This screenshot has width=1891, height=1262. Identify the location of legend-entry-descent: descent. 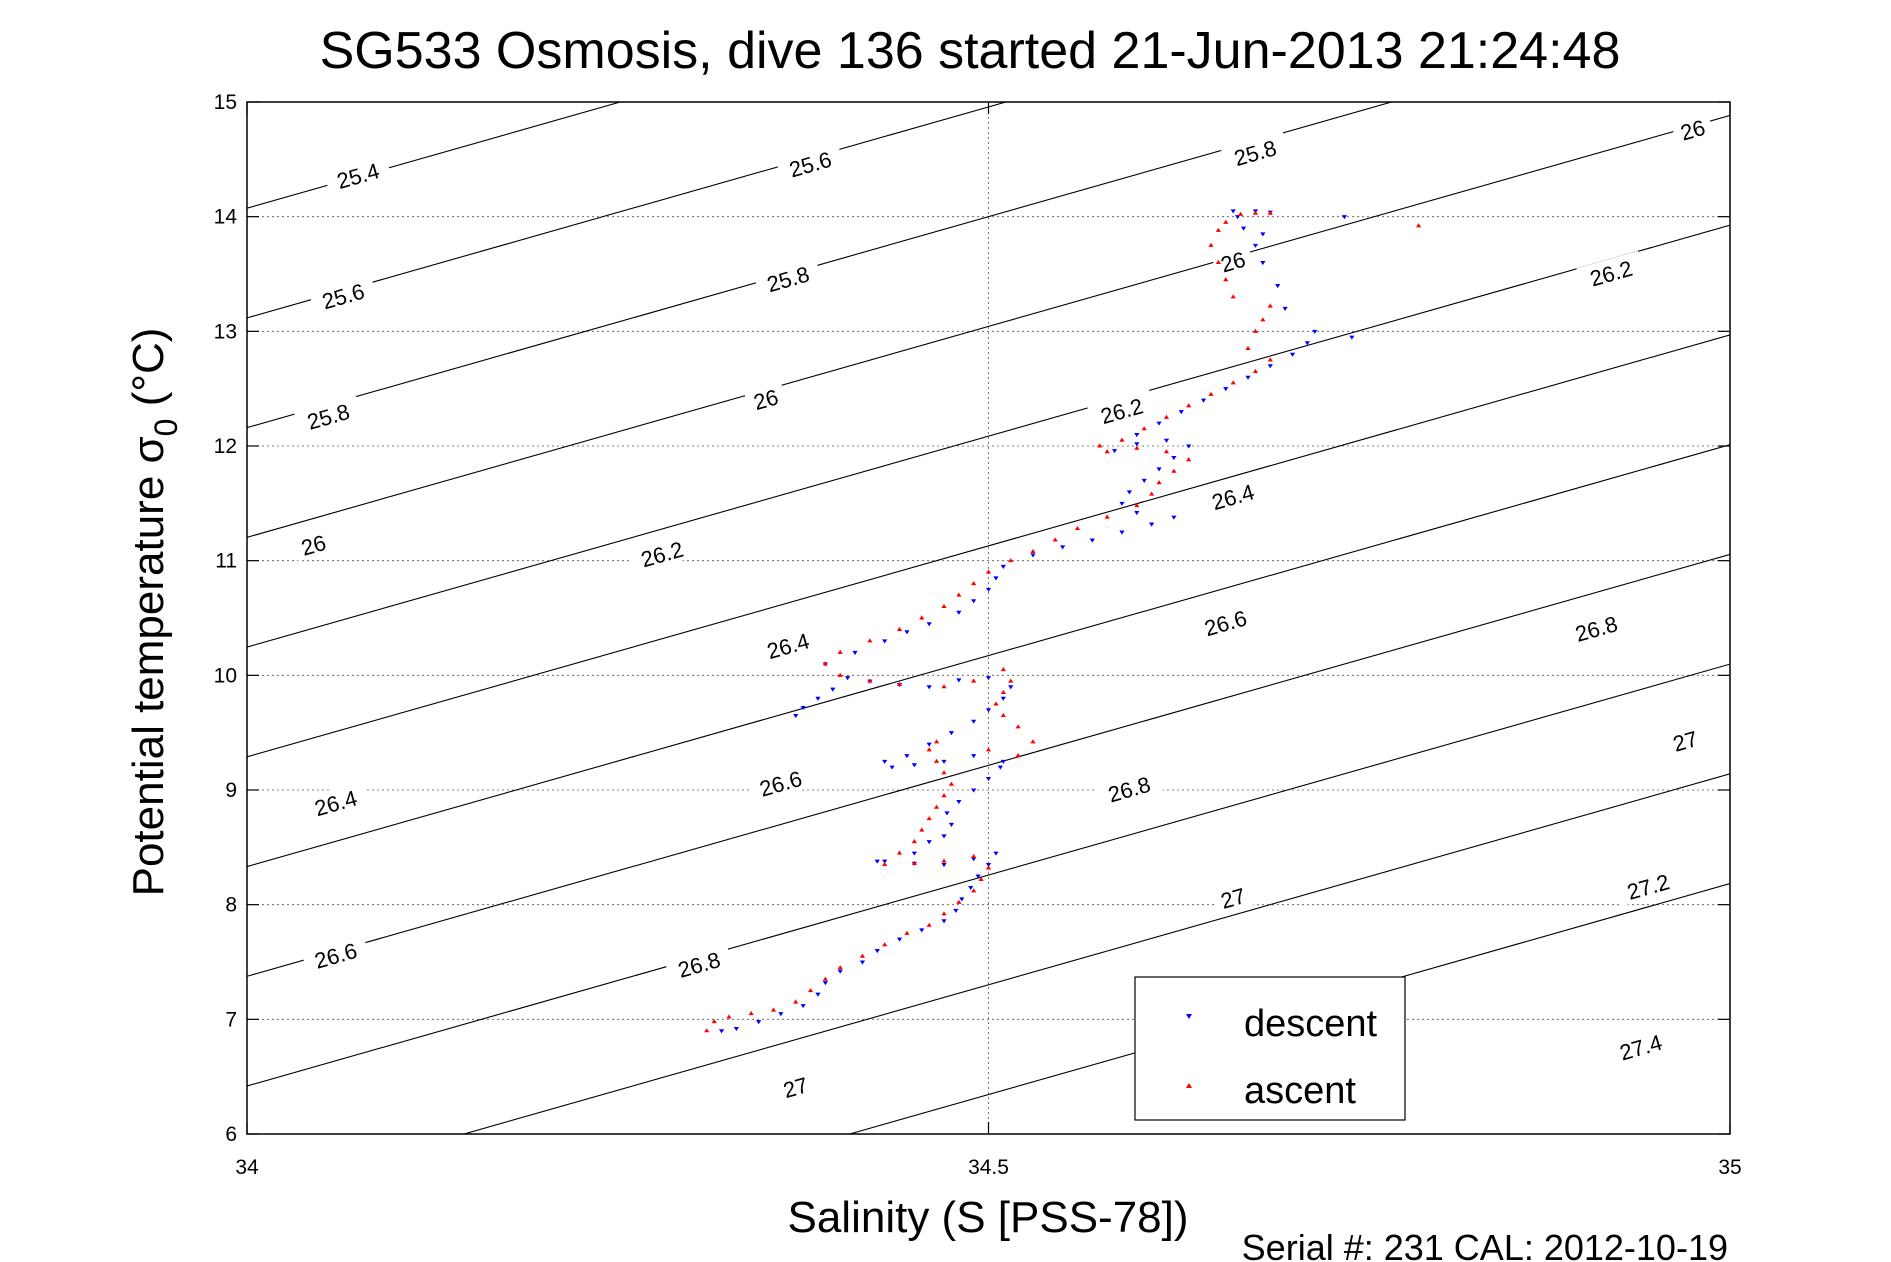
(1311, 1024).